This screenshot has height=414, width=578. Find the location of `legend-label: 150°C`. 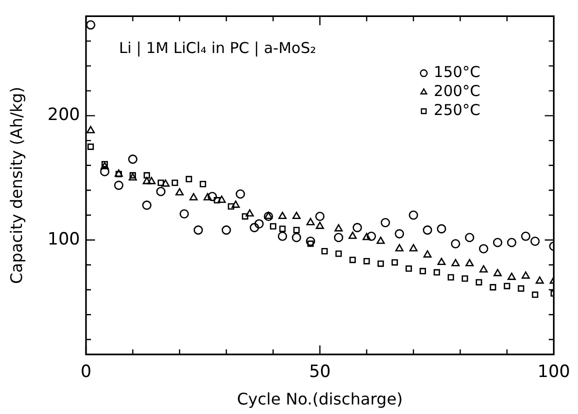

legend-label: 150°C is located at coordinates (457, 72).